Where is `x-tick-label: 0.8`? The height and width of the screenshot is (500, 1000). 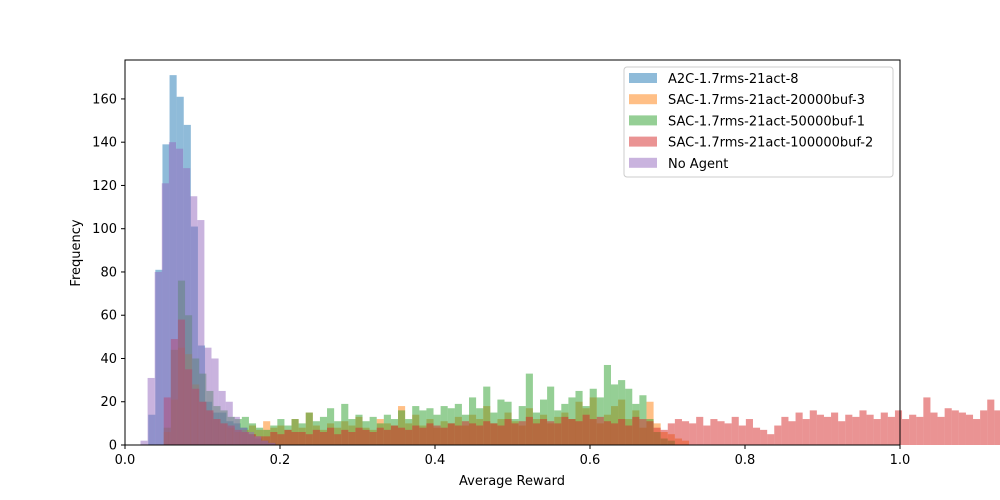
x-tick-label: 0.8 is located at coordinates (745, 460).